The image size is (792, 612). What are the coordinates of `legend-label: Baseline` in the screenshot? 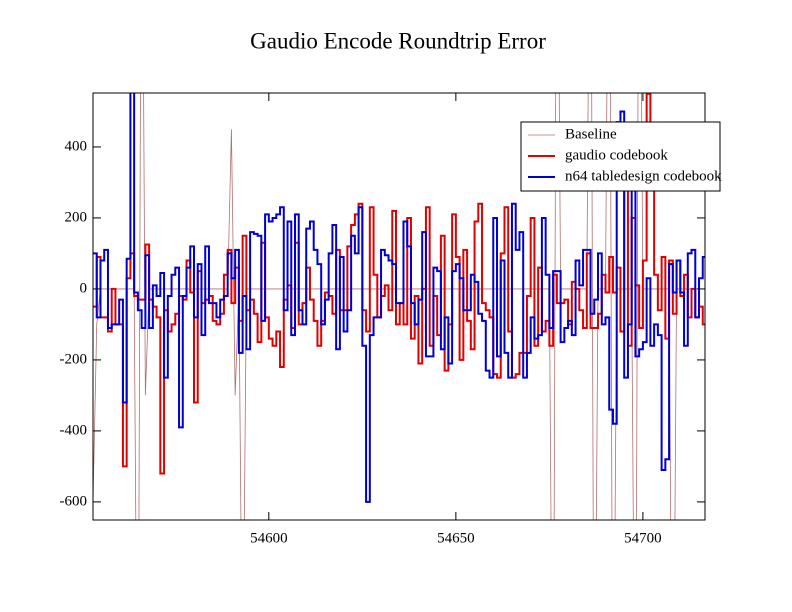 It's located at (591, 134).